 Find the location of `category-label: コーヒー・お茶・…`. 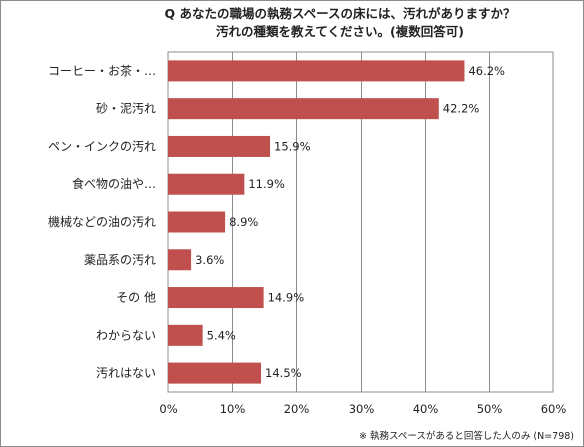

category-label: コーヒー・お茶・… is located at coordinates (102, 70).